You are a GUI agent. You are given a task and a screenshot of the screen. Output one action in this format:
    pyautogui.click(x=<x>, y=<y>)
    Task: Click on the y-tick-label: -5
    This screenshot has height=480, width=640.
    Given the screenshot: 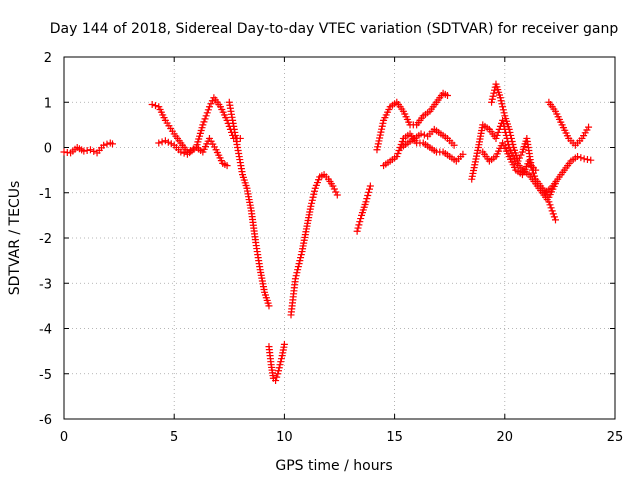 What is the action you would take?
    pyautogui.click(x=45, y=375)
    